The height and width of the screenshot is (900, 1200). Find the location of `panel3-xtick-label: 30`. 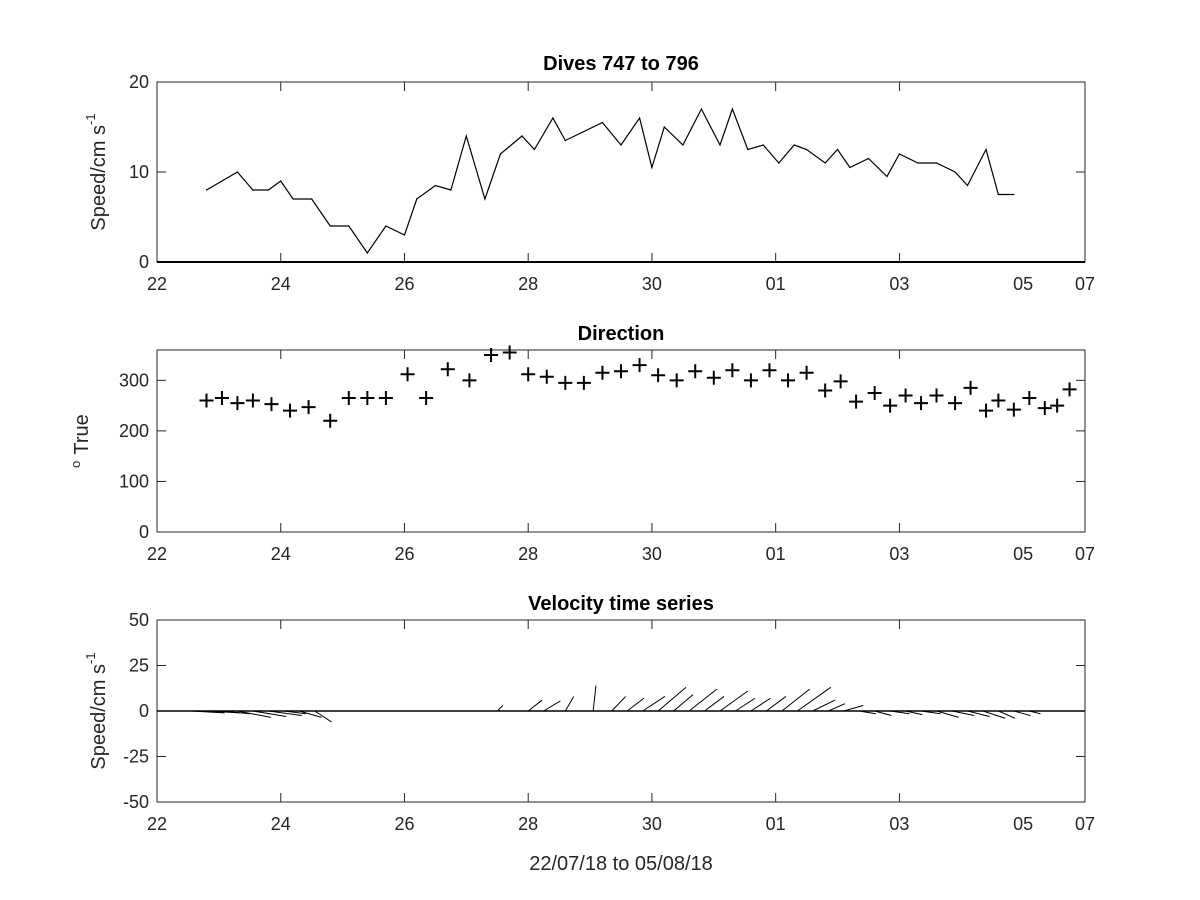

panel3-xtick-label: 30 is located at coordinates (652, 824).